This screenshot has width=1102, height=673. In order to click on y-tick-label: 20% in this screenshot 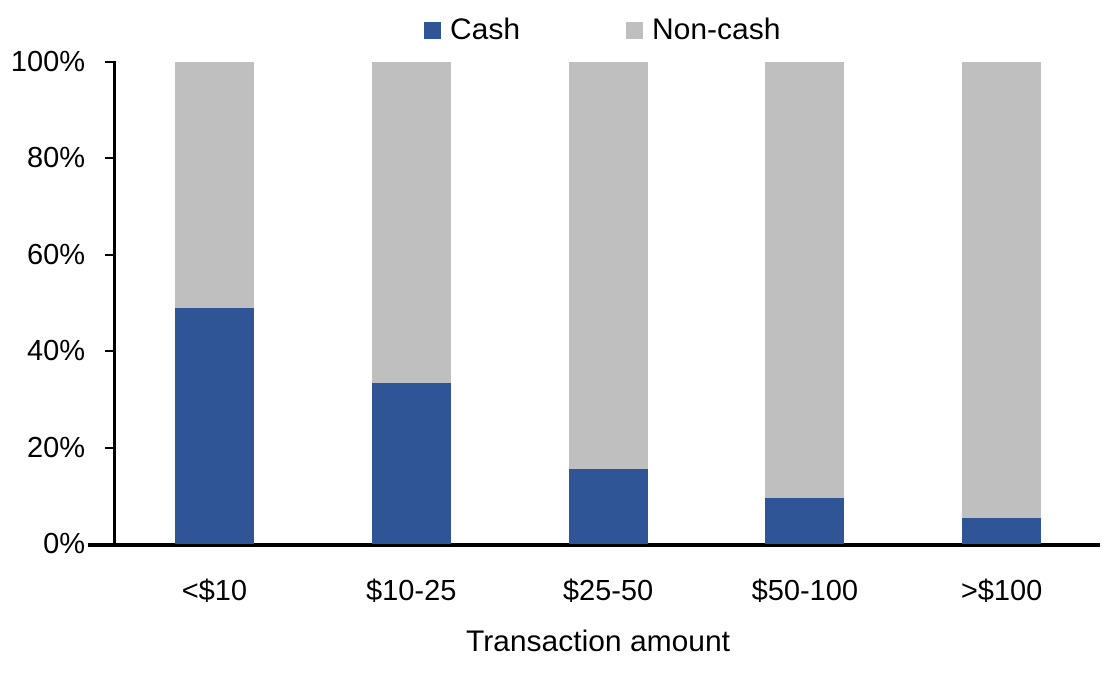, I will do `click(55, 447)`.